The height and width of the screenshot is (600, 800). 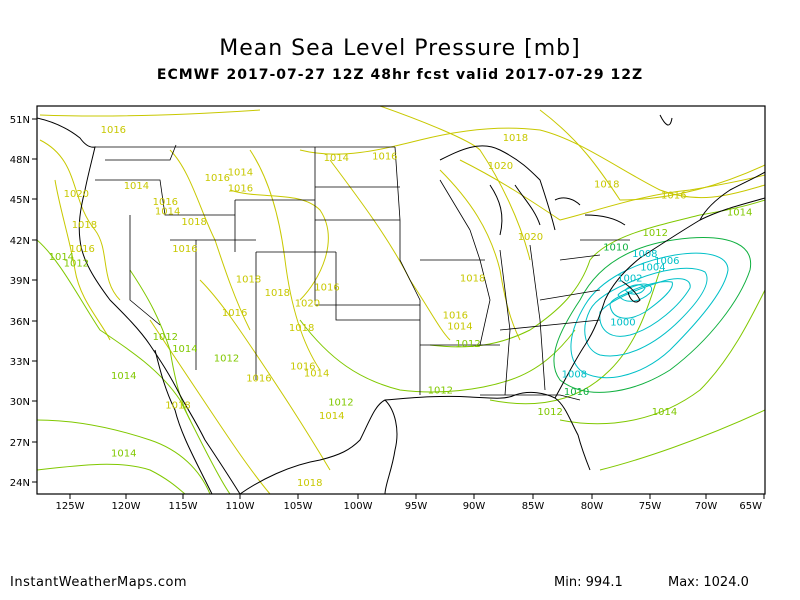 I want to click on lat-tick-label: 42N, so click(x=20, y=241).